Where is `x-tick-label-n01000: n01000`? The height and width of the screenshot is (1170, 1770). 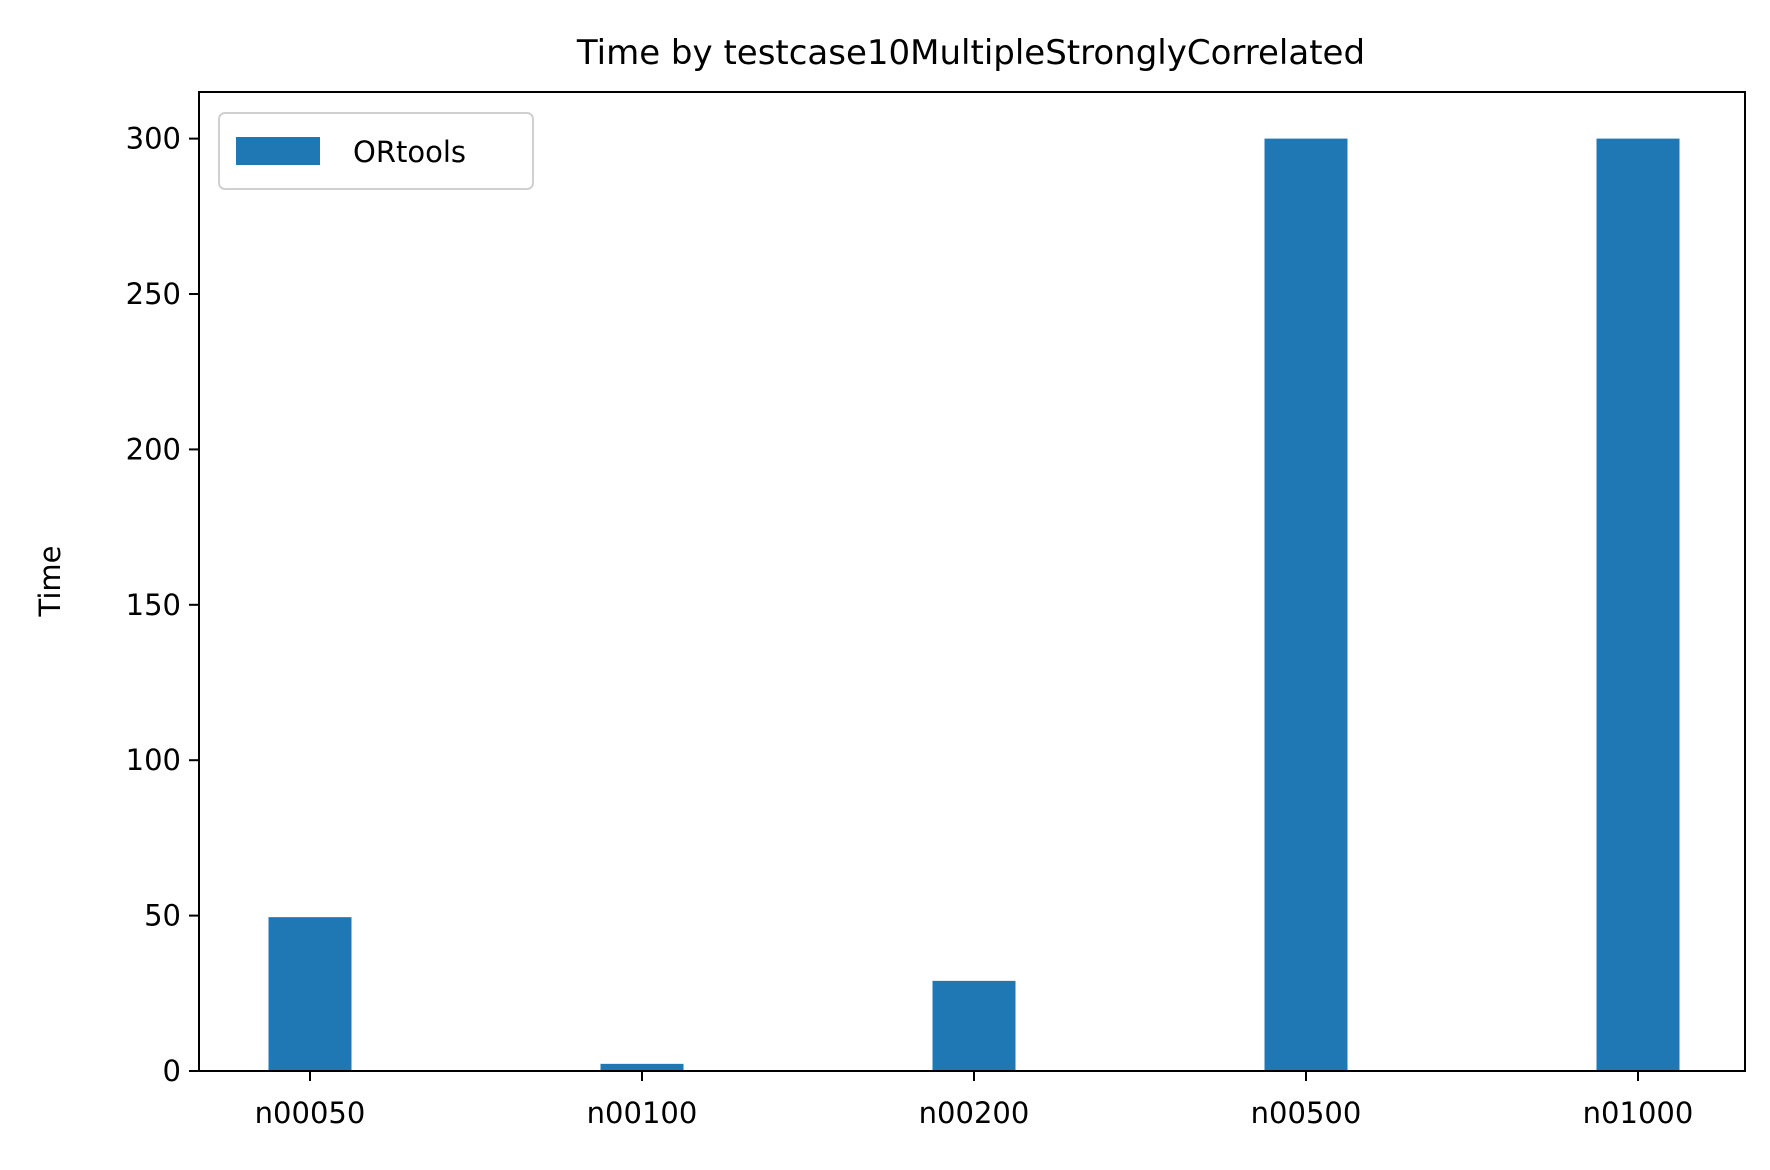
x-tick-label-n01000: n01000 is located at coordinates (1638, 1113).